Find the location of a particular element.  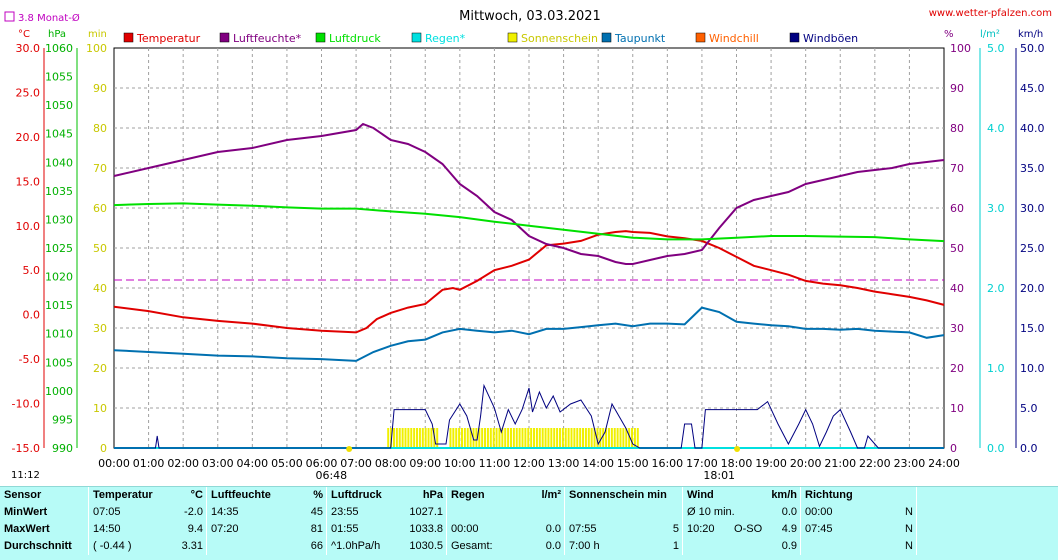

tick-label-wind: 30.0 is located at coordinates (1032, 208).